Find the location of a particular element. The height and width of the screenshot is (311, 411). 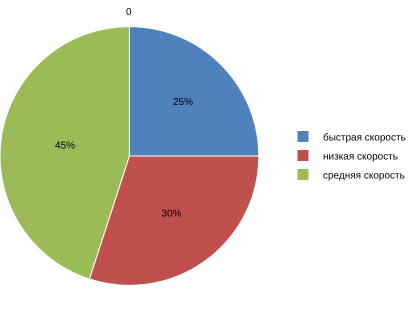

data-label: 45% is located at coordinates (65, 146).